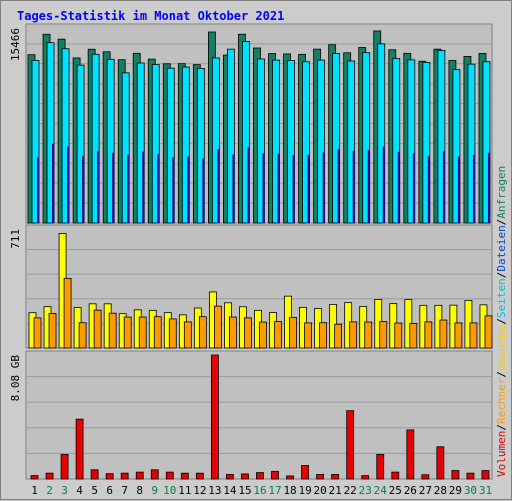 This screenshot has width=512, height=501. I want to click on x-tick-label-31: 31, so click(485, 490).